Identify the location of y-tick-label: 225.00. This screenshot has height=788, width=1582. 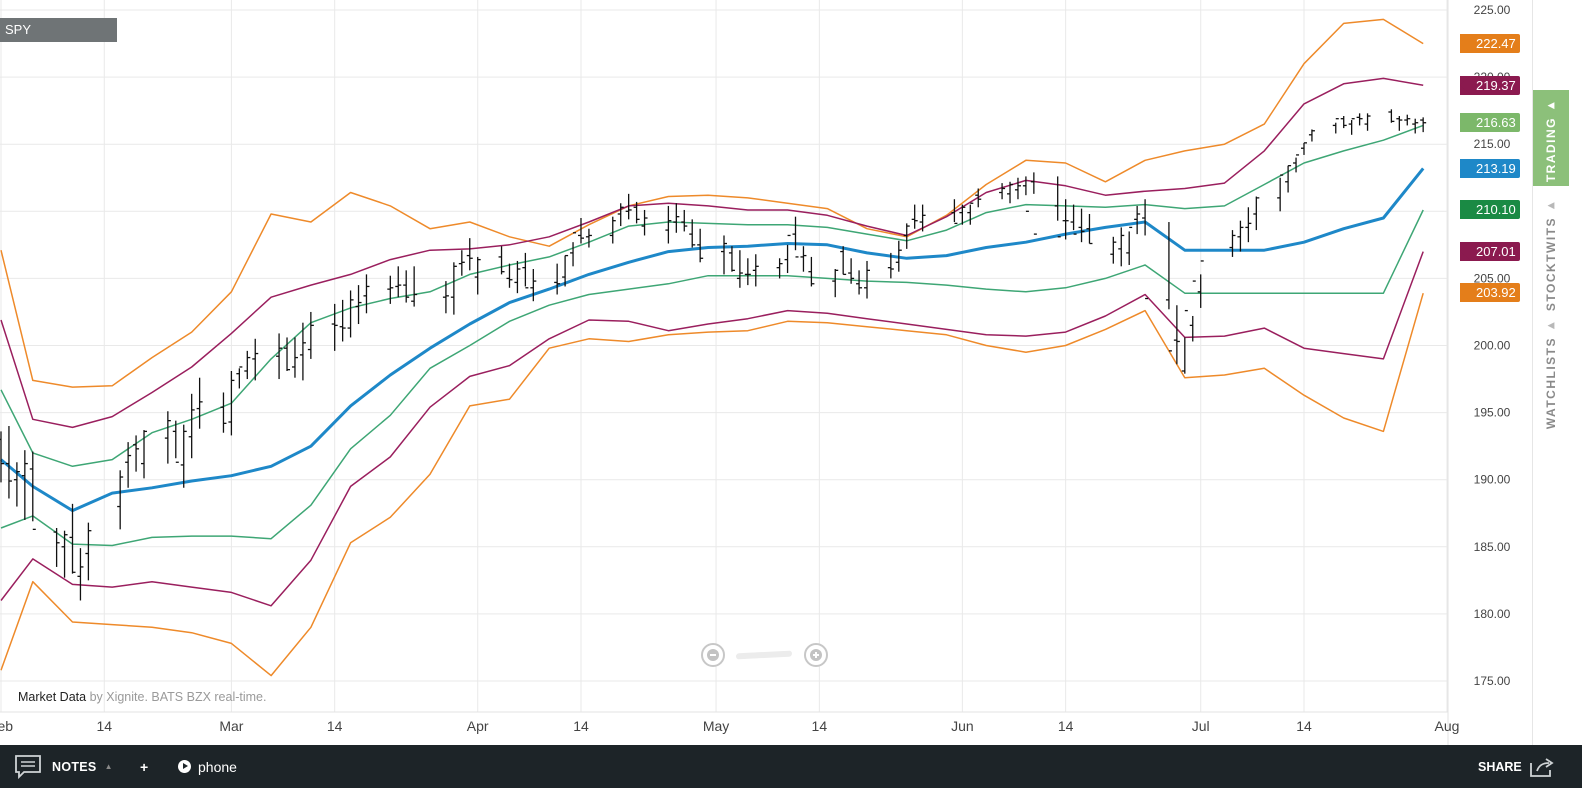
(1492, 10).